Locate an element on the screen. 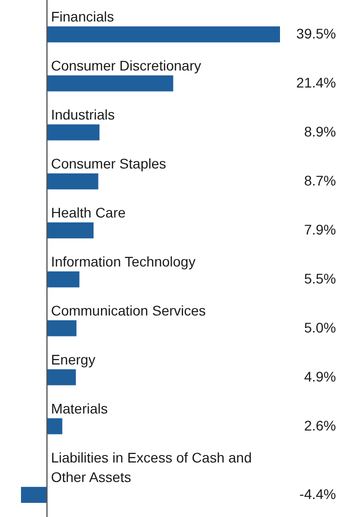  data-label: 39.5% is located at coordinates (316, 33).